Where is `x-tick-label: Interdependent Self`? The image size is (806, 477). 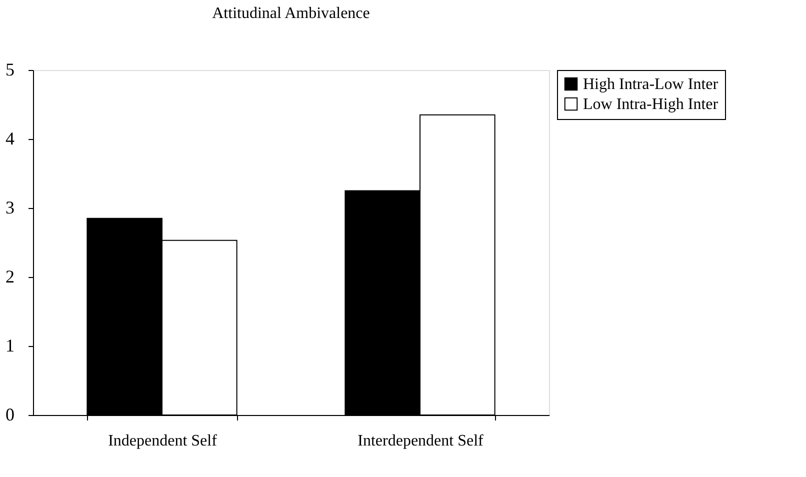
x-tick-label: Interdependent Self is located at coordinates (421, 441).